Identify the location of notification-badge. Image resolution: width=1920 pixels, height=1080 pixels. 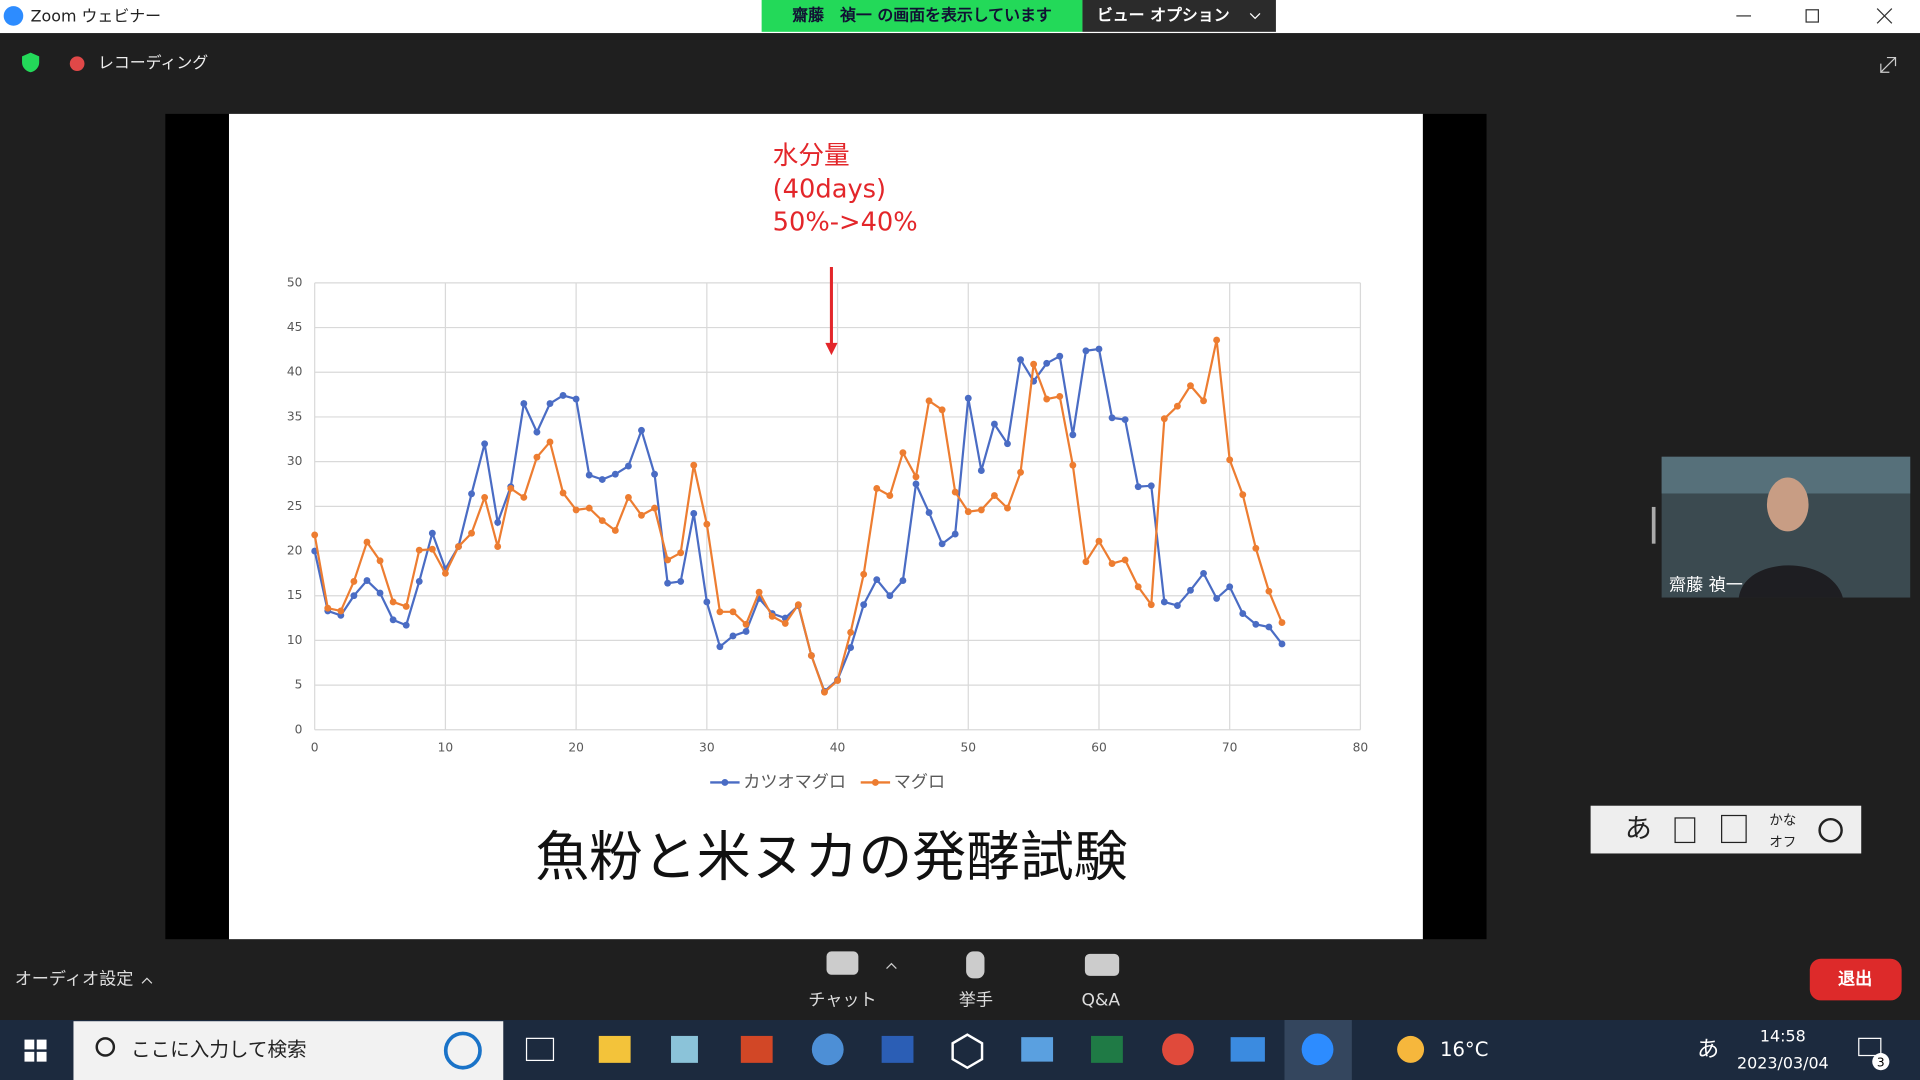
(1881, 1062).